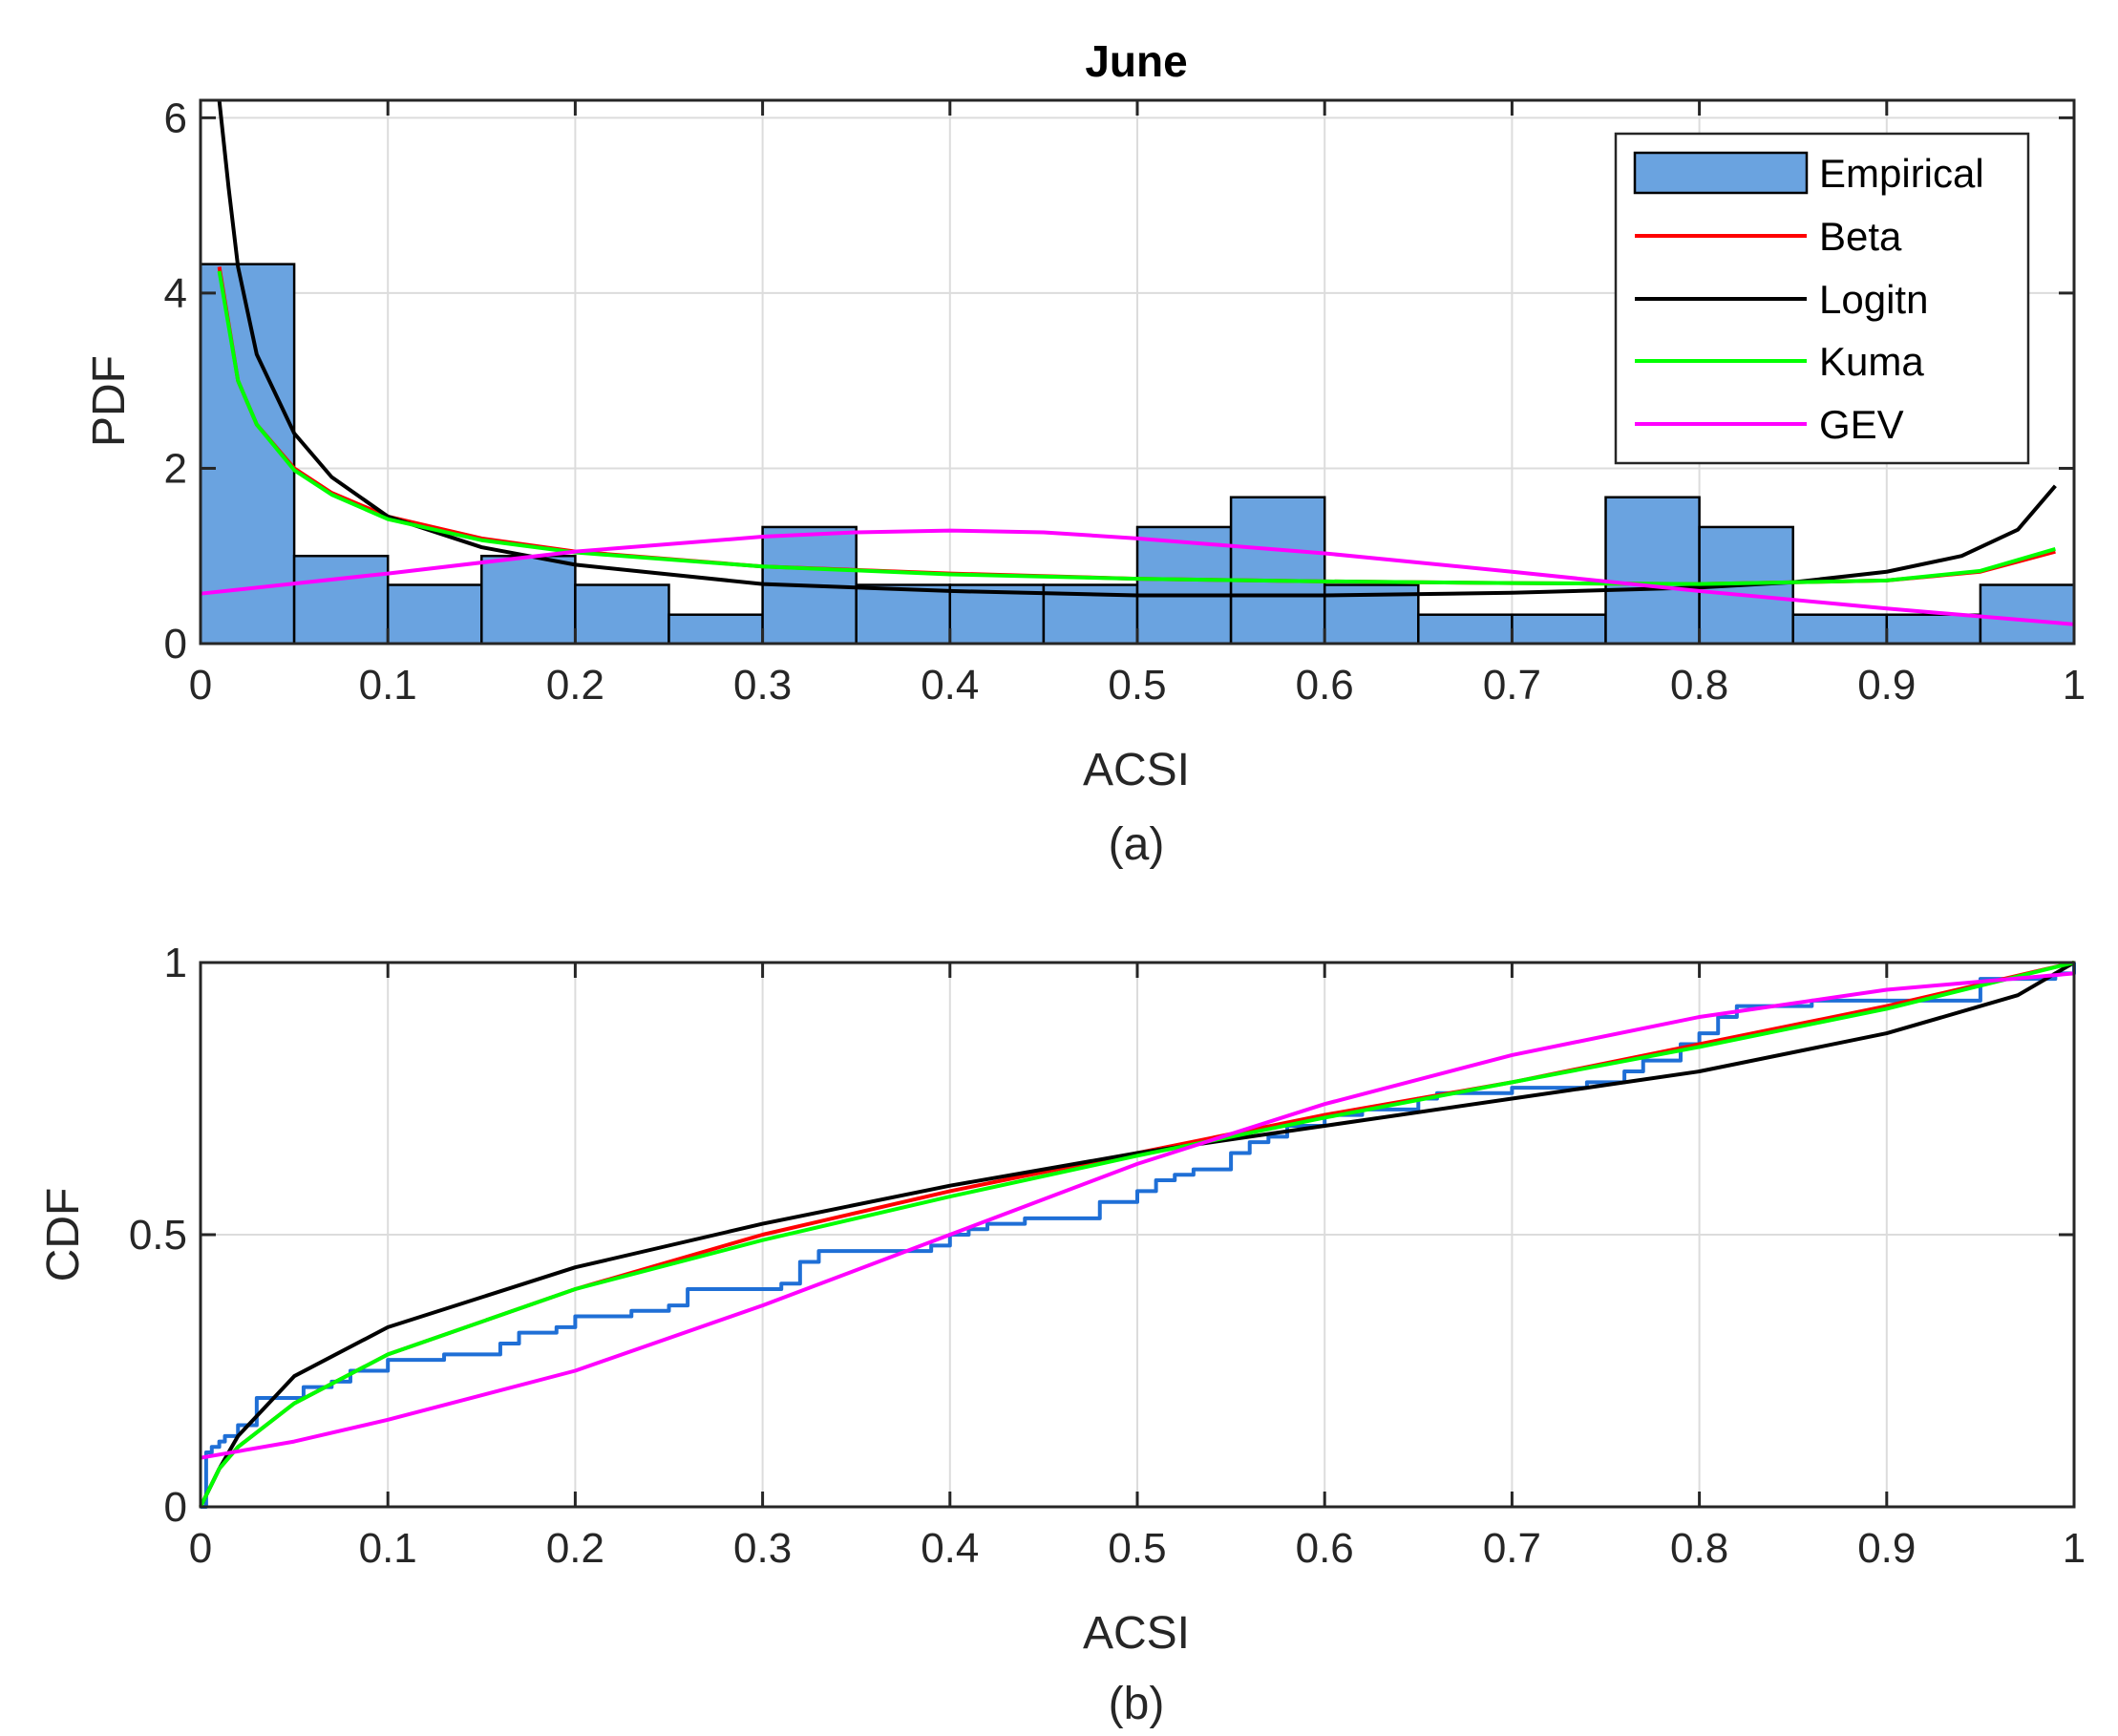 The image size is (2118, 1736). I want to click on cdf-x-axis-label: ACSI, so click(1136, 1633).